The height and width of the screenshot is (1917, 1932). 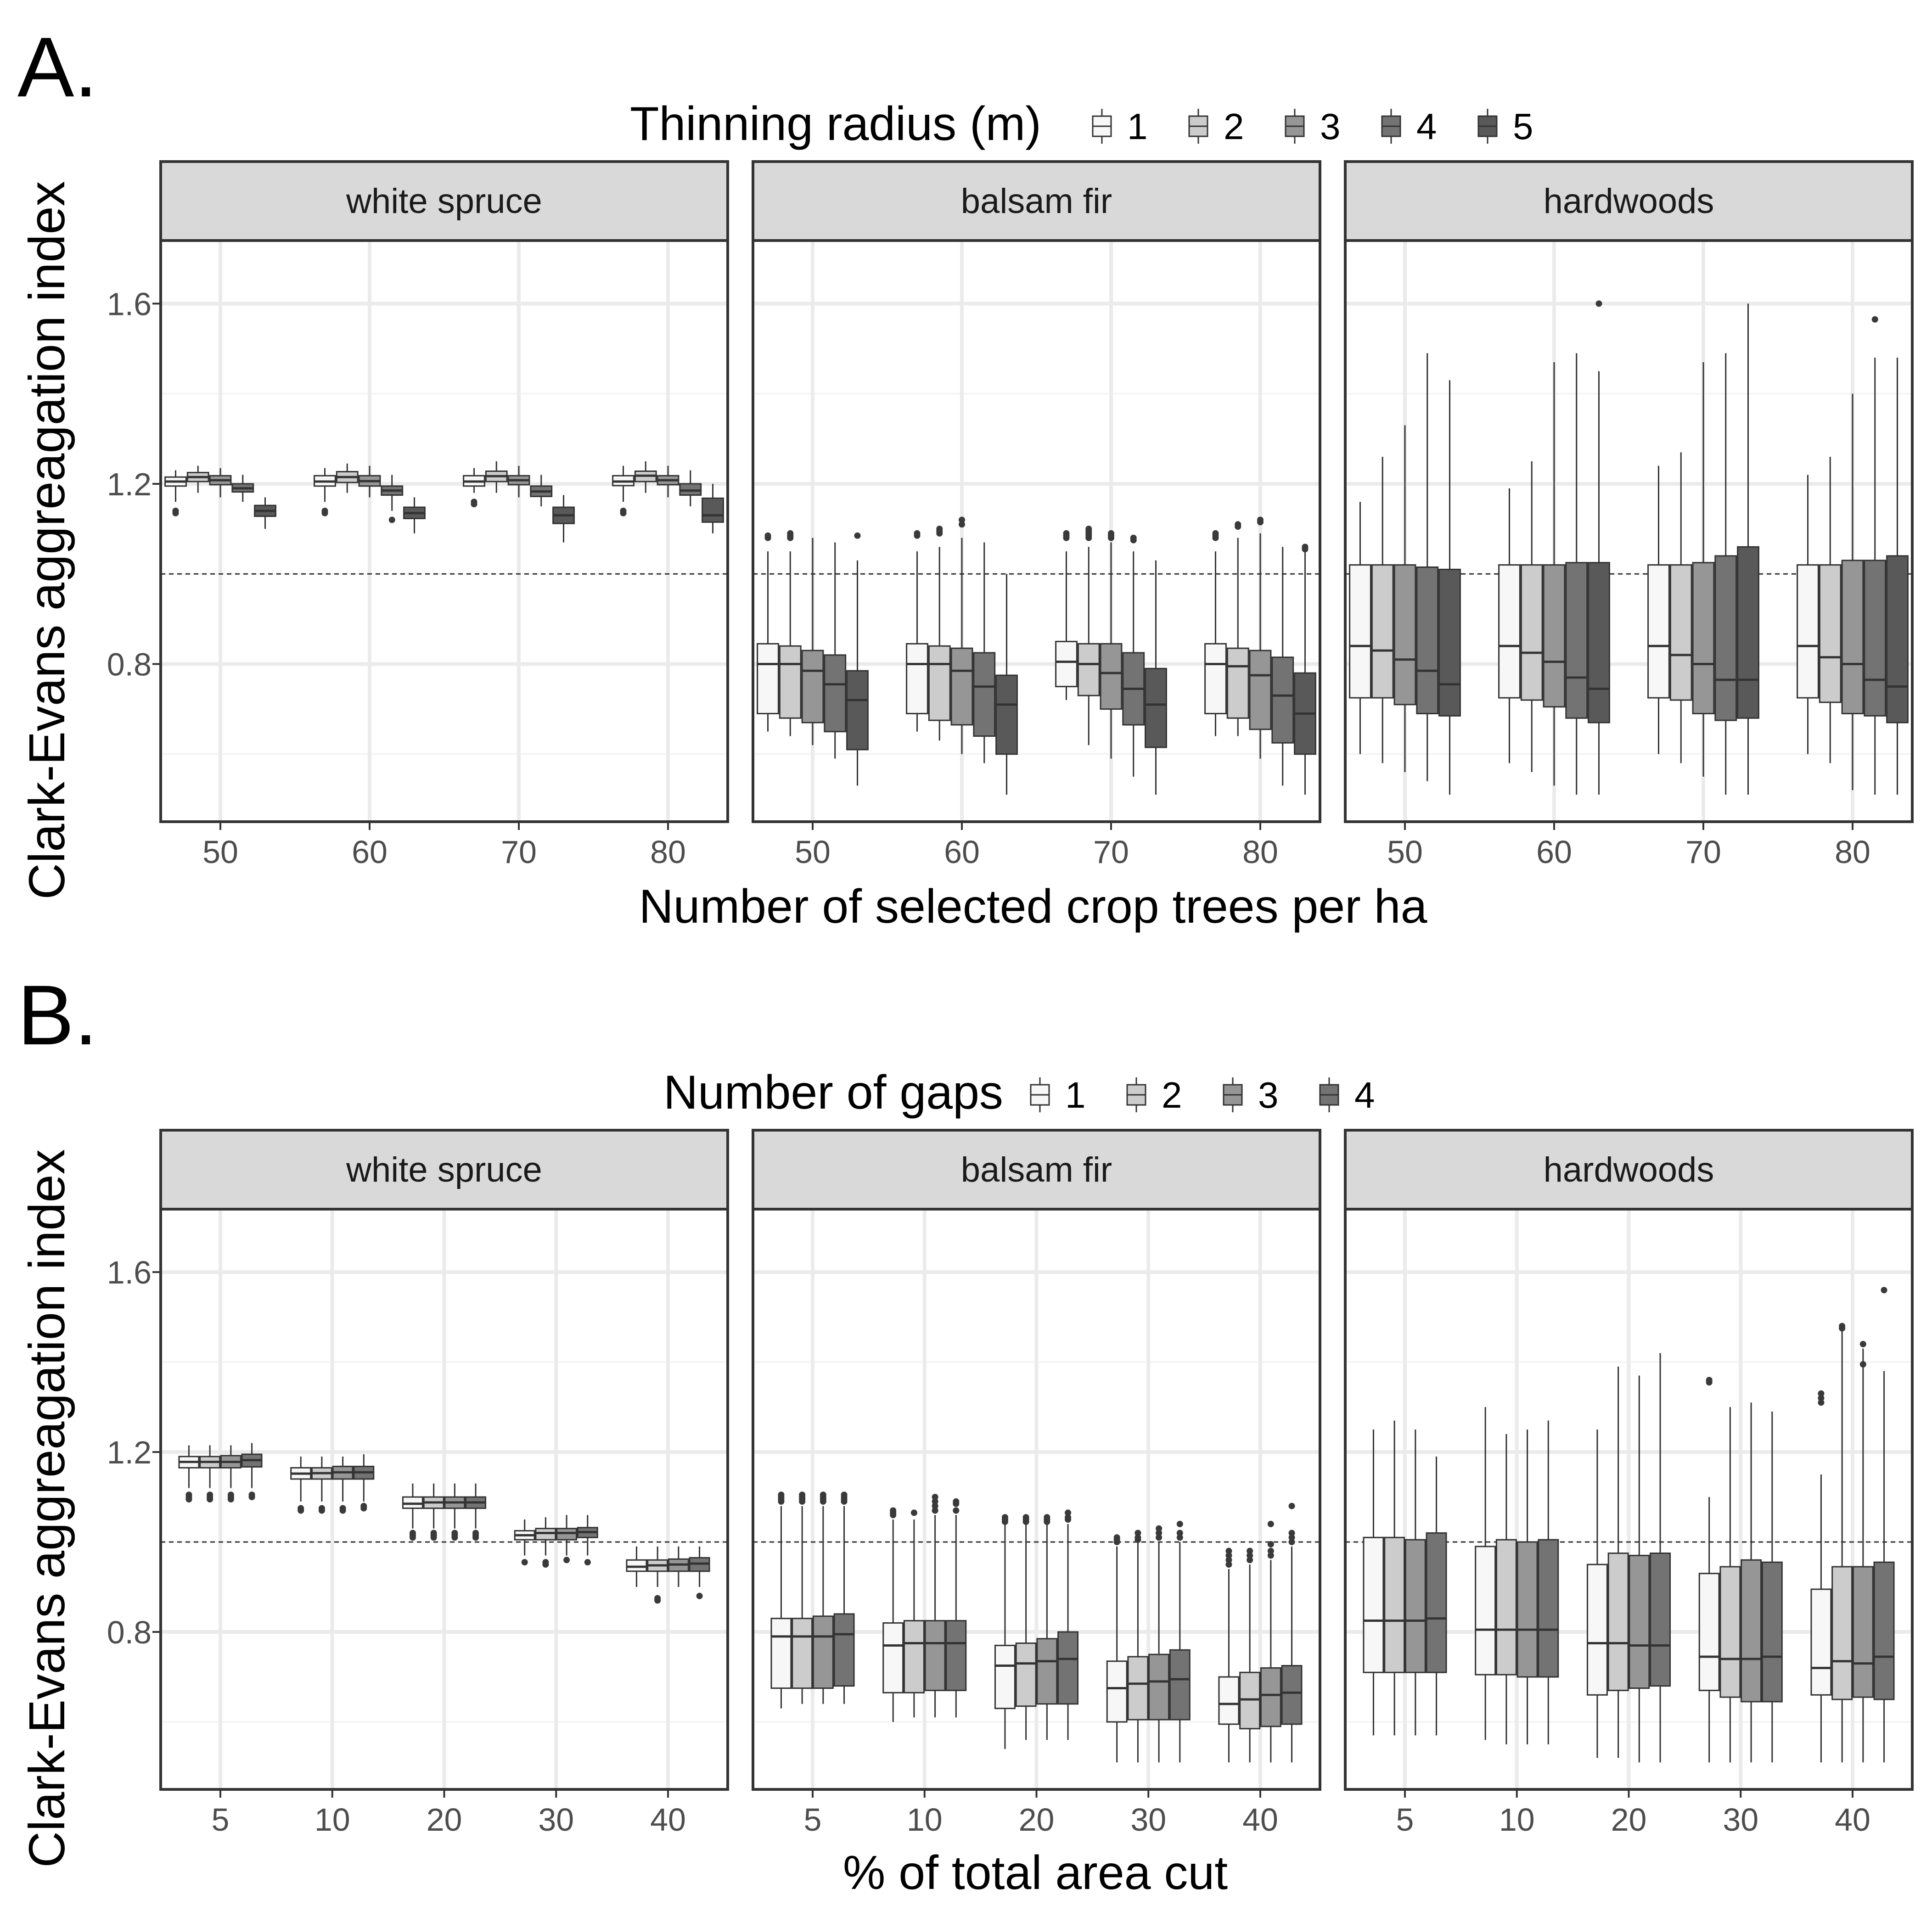 What do you see at coordinates (1740, 1820) in the screenshot?
I see `x-tick-label: 30` at bounding box center [1740, 1820].